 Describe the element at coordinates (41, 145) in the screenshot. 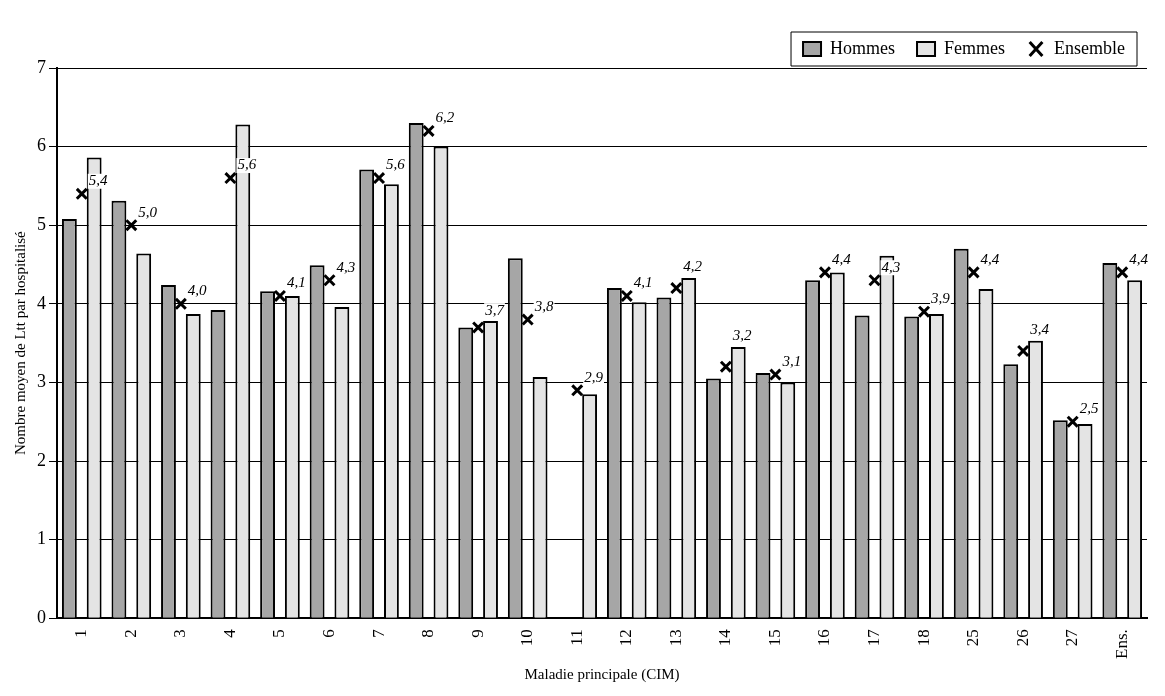

I see `y-tick-label: 6` at that location.